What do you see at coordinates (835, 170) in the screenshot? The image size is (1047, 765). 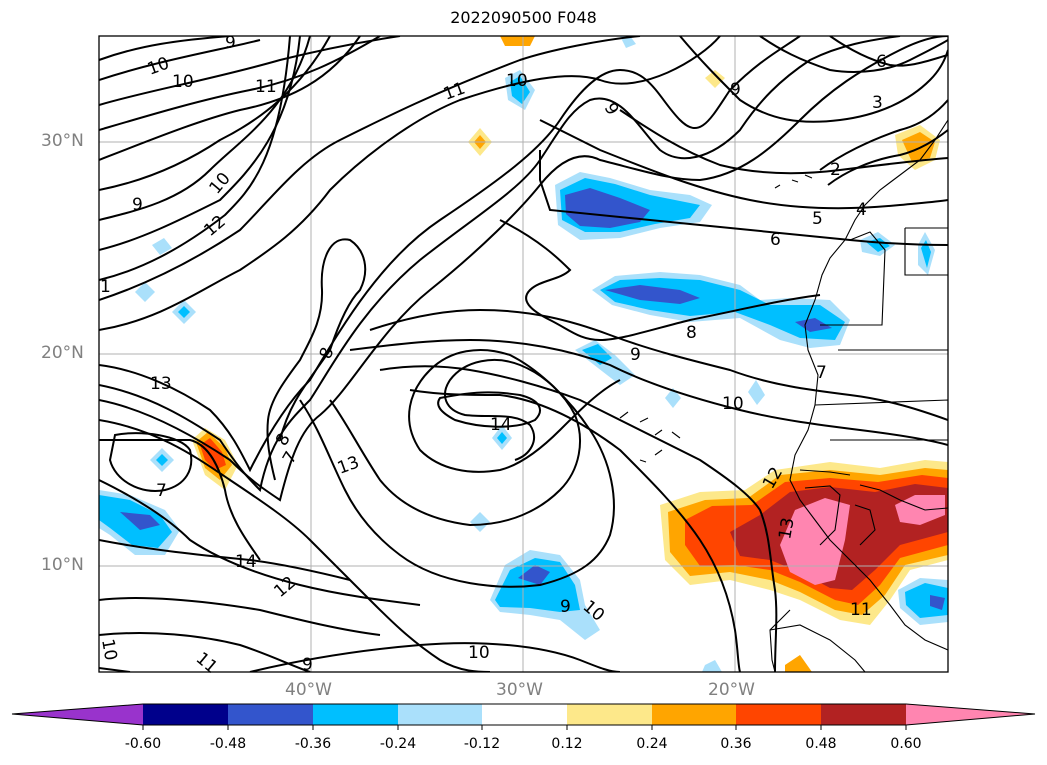 I see `contour-label: 2` at bounding box center [835, 170].